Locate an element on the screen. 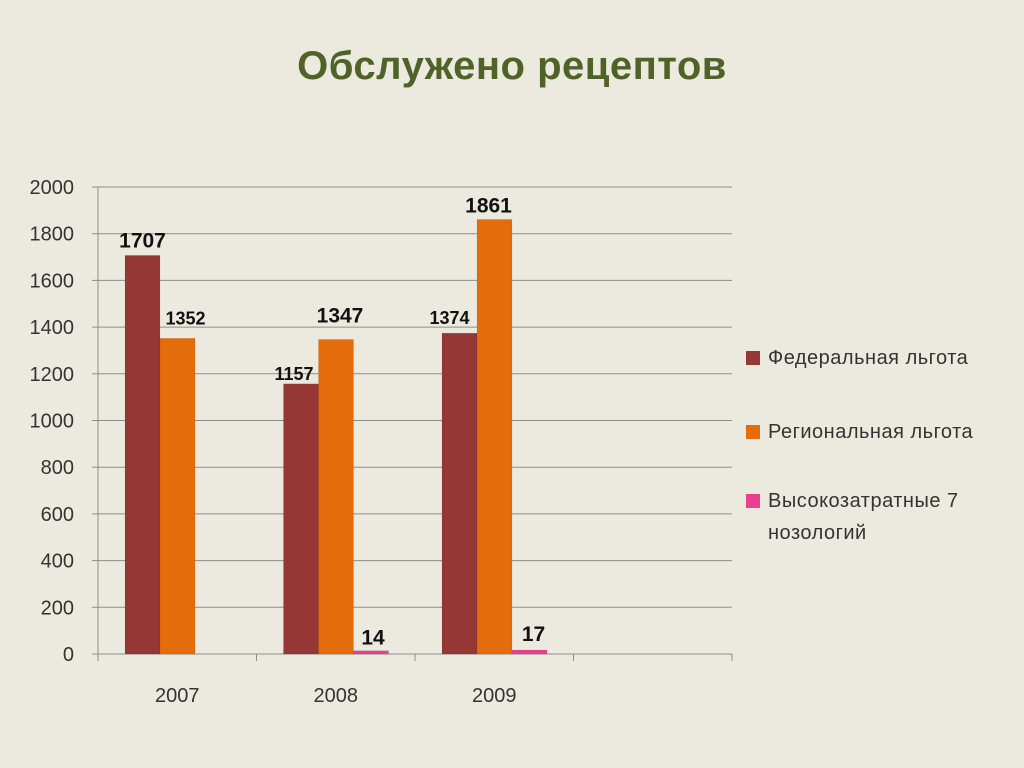 This screenshot has width=1024, height=768. x-tick-label: 2007 is located at coordinates (177, 696).